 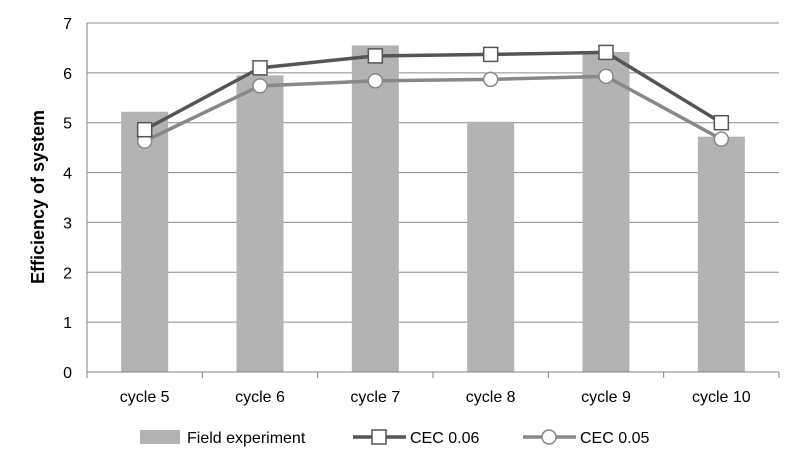 I want to click on y-tick-label: 4, so click(x=67, y=174).